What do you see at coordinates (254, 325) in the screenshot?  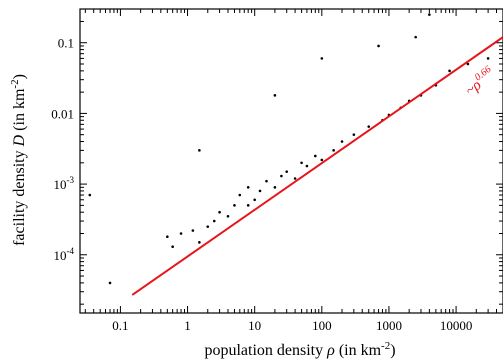 I see `x-tick-label: 10` at bounding box center [254, 325].